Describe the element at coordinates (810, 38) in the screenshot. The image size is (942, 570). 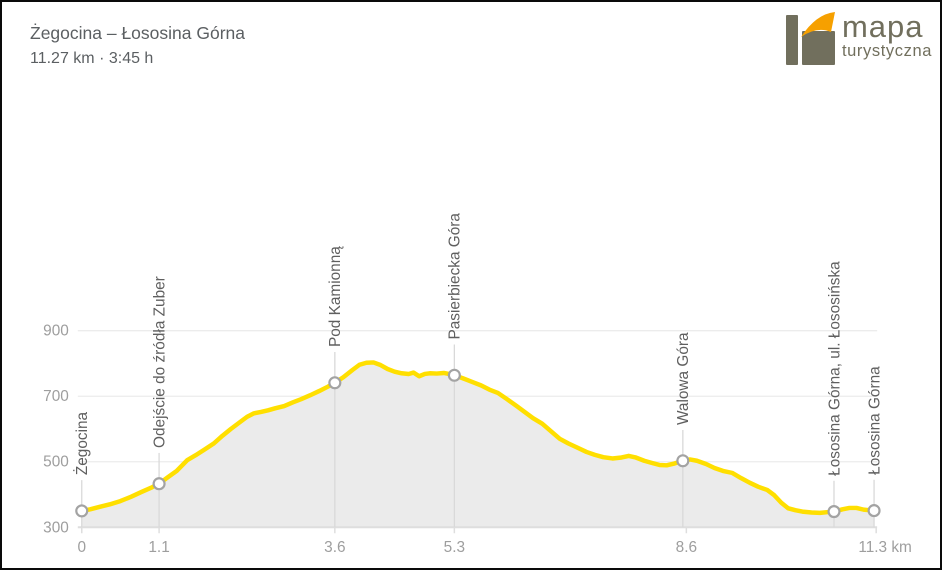
I see `map-logo-icon` at that location.